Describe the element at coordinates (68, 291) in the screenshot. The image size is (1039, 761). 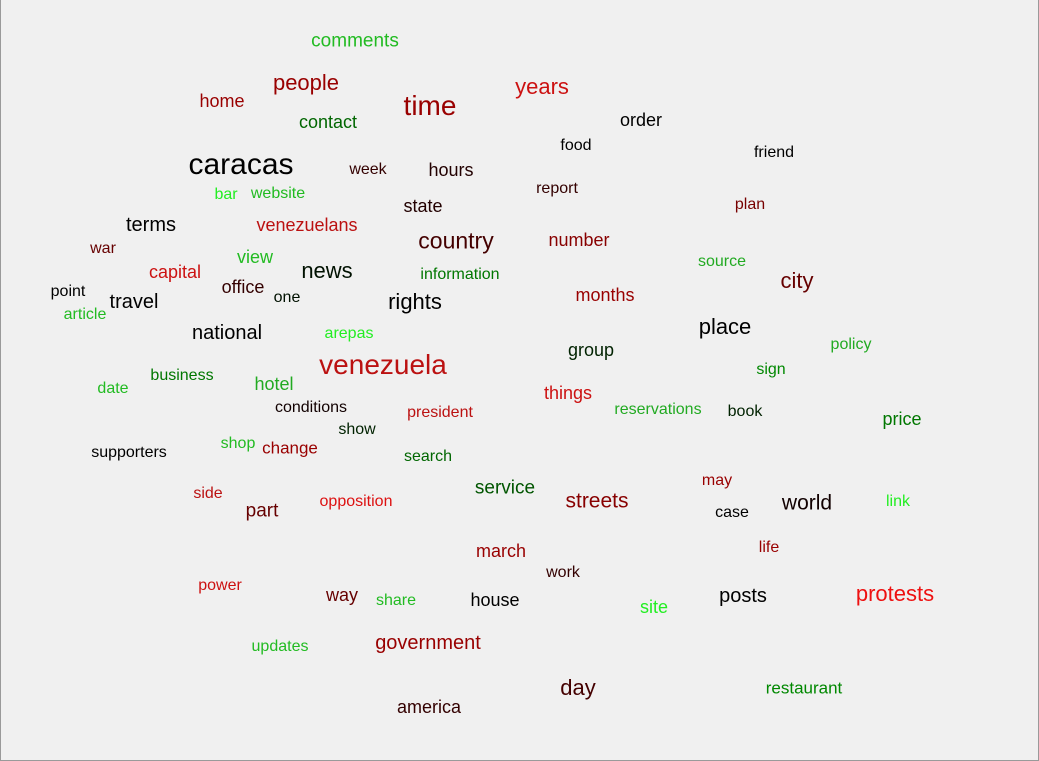
I see `word-point: point` at that location.